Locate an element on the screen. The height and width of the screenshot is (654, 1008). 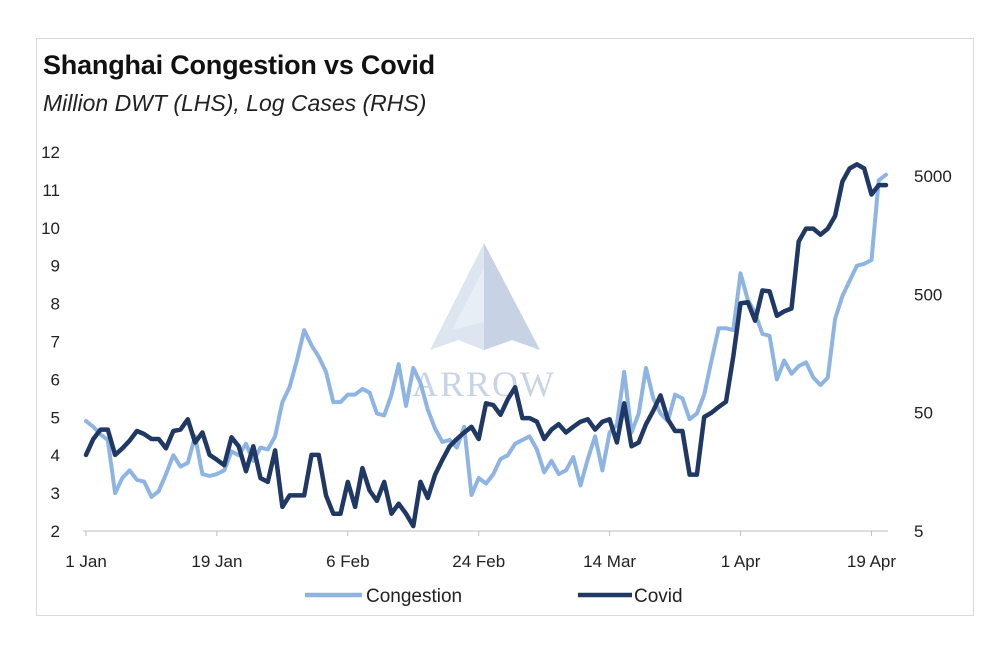
chart-subtitle: Million DWT (LHS), Log Cases (RHS) is located at coordinates (235, 103).